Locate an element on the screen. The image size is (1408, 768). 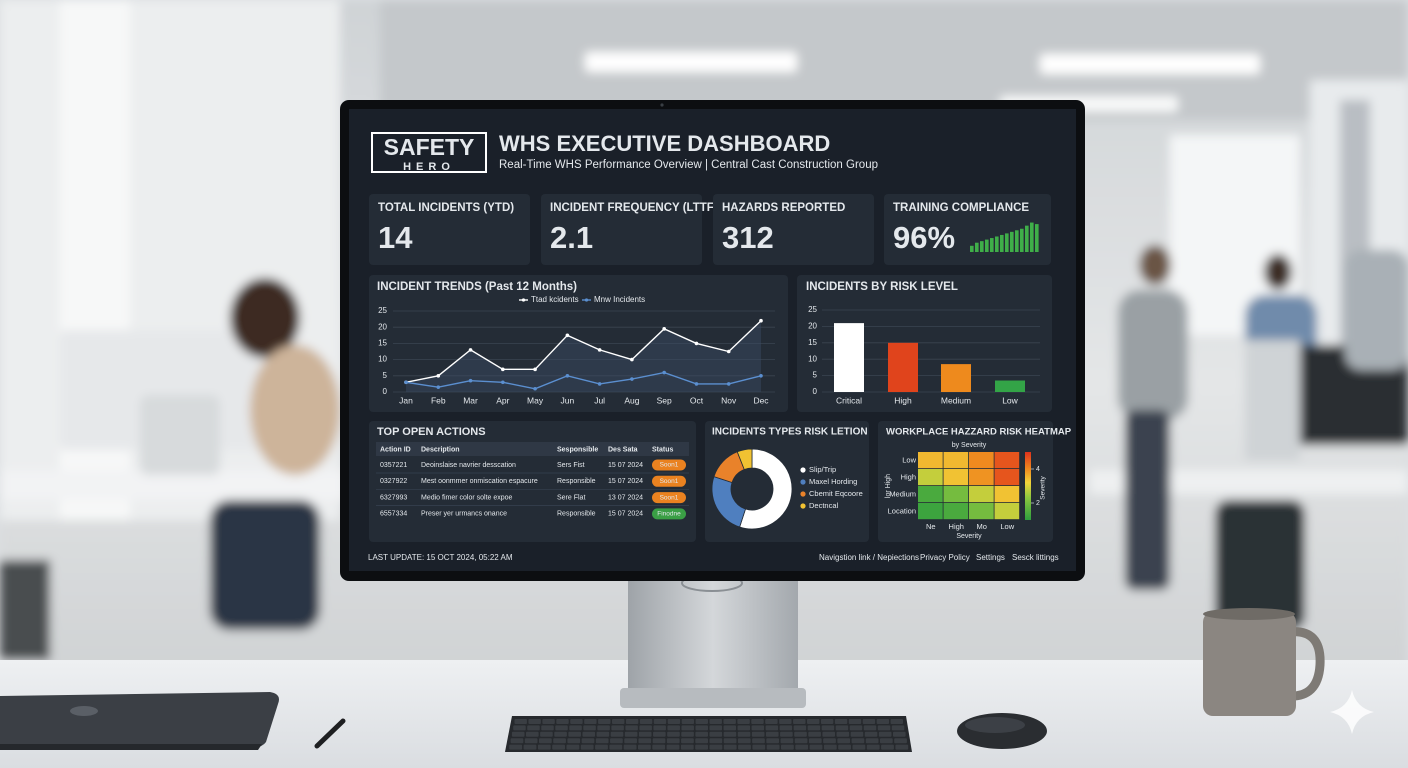
legend-label: Dectncal is located at coordinates (824, 505).